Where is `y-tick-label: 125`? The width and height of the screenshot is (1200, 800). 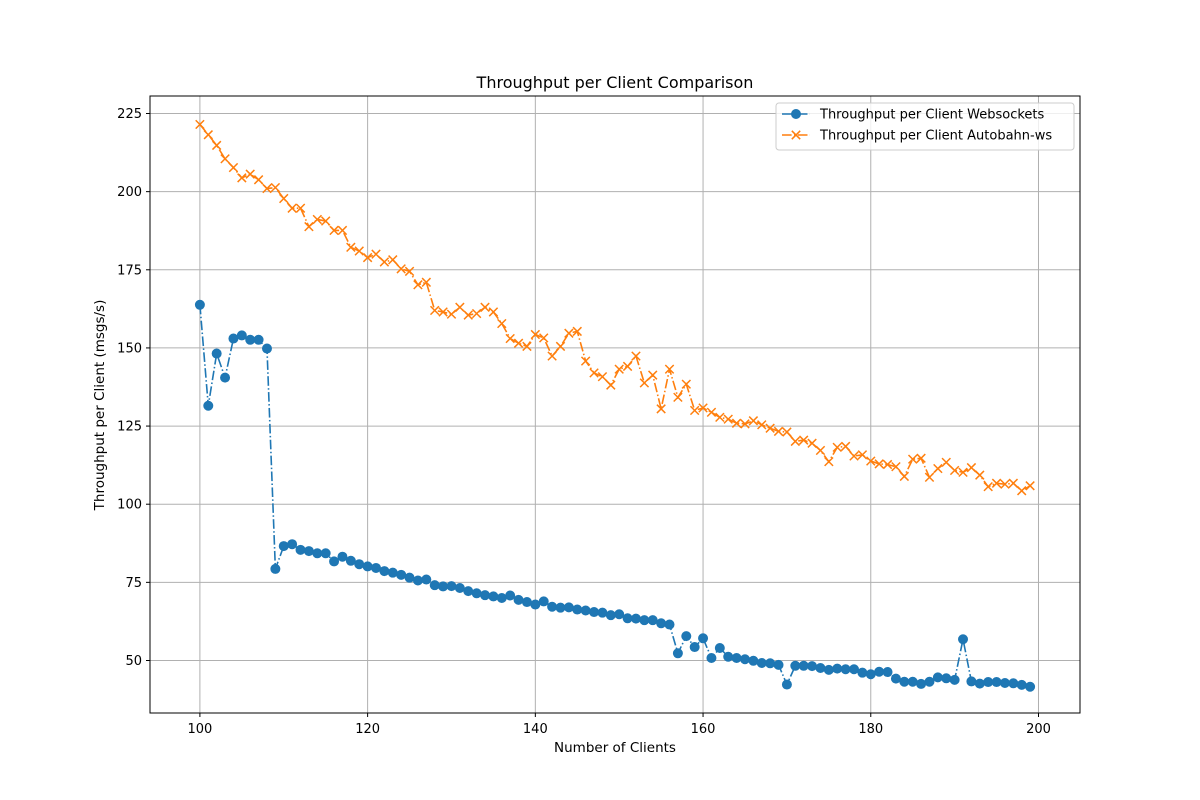 y-tick-label: 125 is located at coordinates (129, 427).